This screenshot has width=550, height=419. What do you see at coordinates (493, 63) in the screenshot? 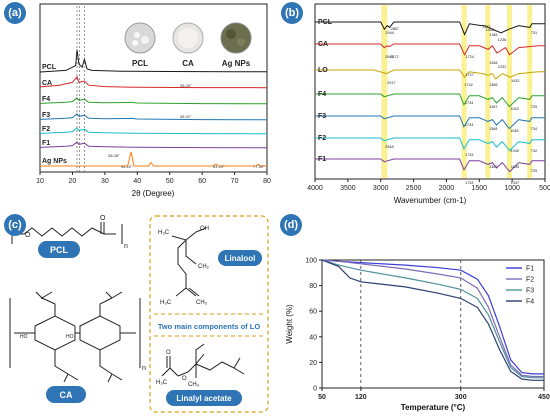
I see `ftir-peak-label: 1364` at bounding box center [493, 63].